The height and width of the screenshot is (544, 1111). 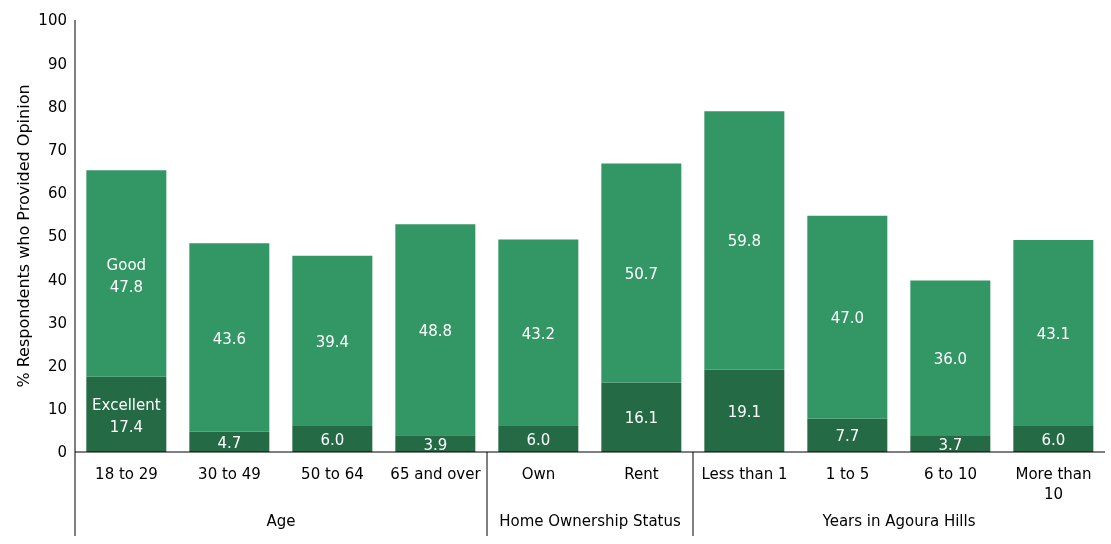 I want to click on y-tick-label: 80, so click(x=57, y=106).